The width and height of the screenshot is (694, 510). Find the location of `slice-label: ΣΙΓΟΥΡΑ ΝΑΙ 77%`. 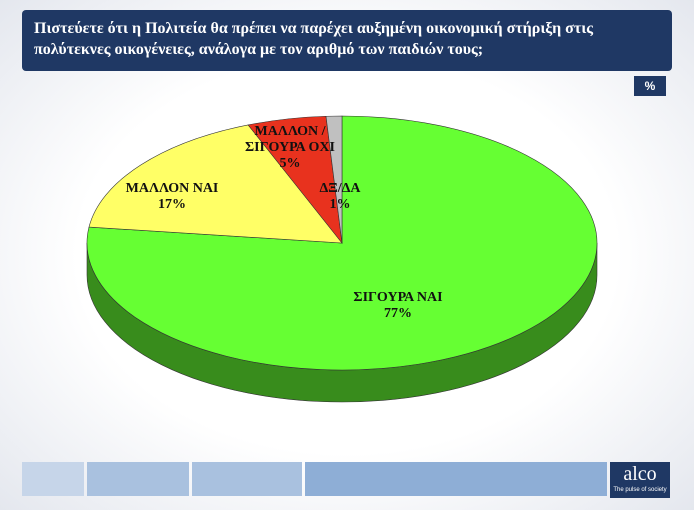

slice-label: ΣΙΓΟΥΡΑ ΝΑΙ 77% is located at coordinates (398, 306).